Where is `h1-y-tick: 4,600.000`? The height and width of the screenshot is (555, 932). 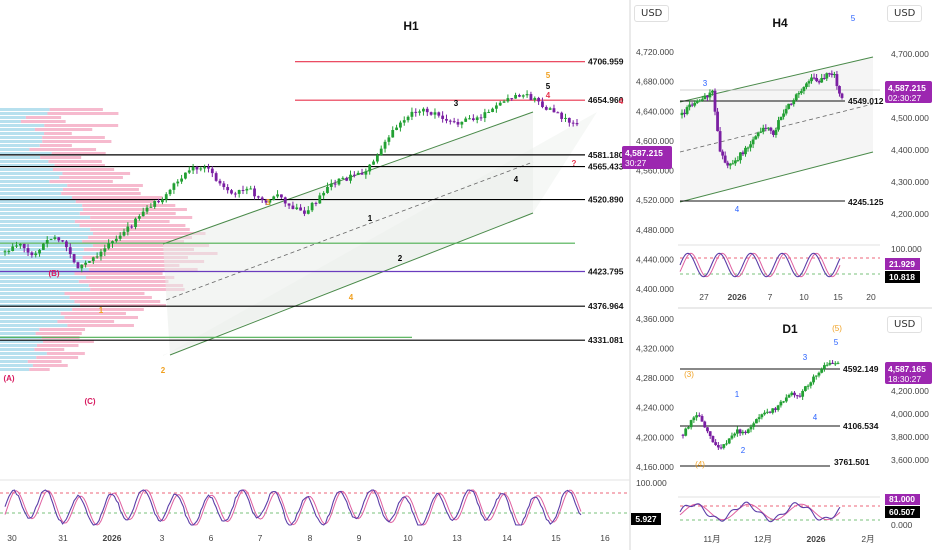 h1-y-tick: 4,600.000 is located at coordinates (655, 141).